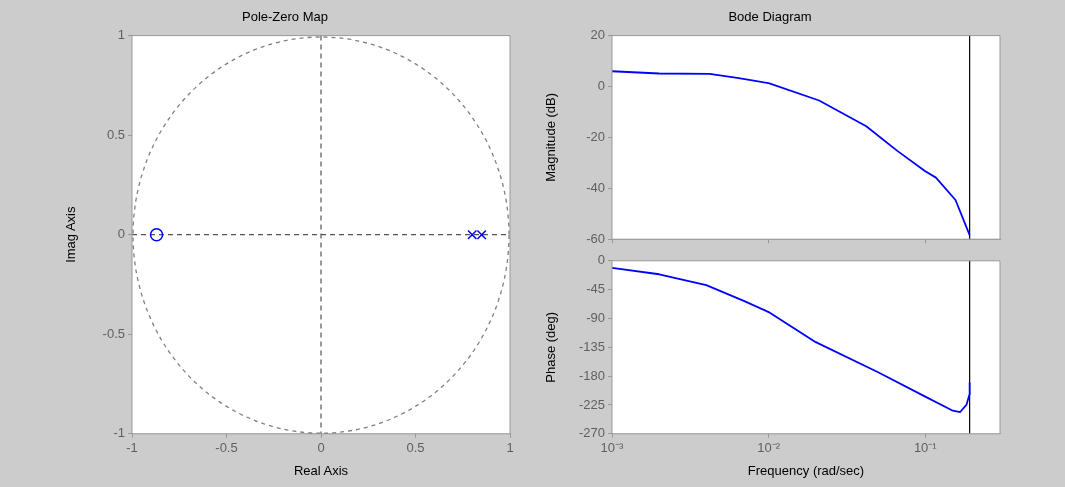 Image resolution: width=1065 pixels, height=487 pixels. Describe the element at coordinates (591, 346) in the screenshot. I see `y-tick-label: -135` at that location.